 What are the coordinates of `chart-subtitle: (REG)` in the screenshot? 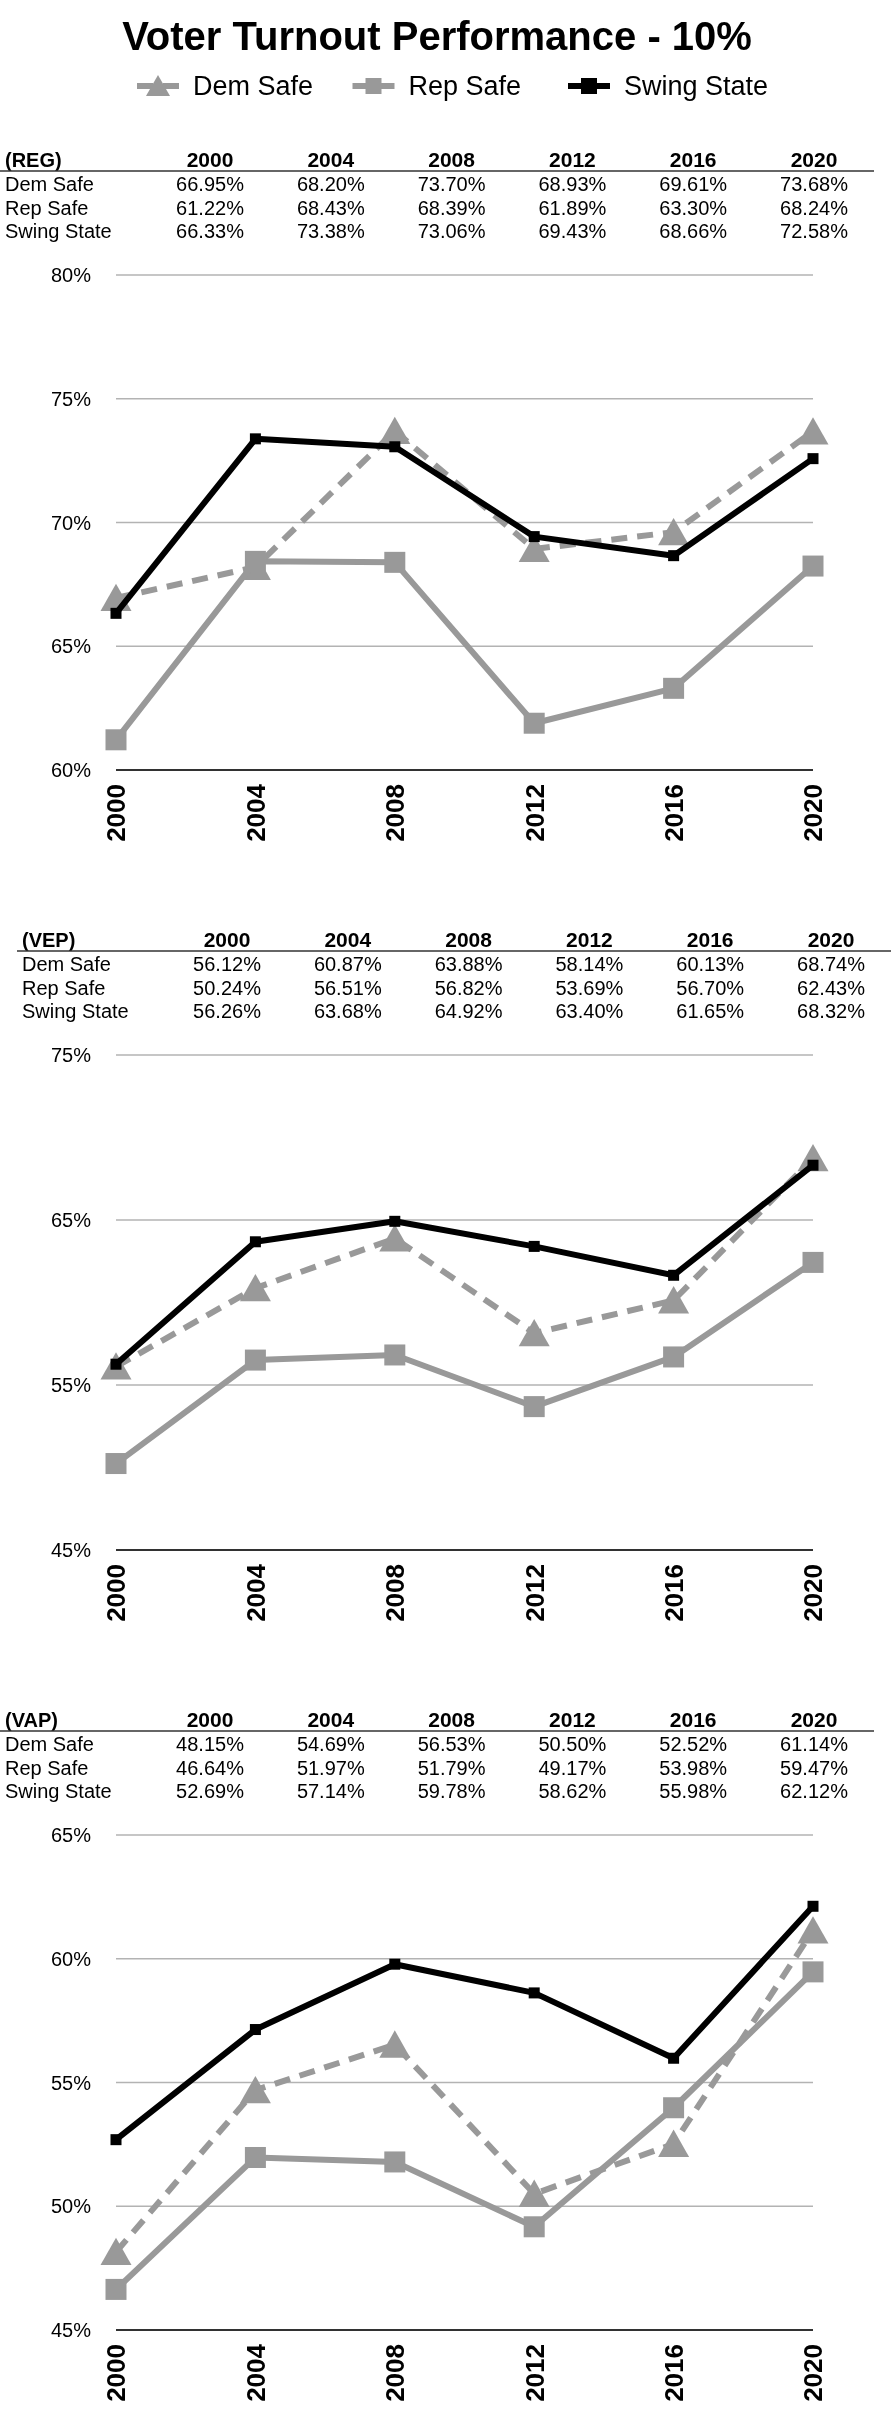 It's located at (33, 160).